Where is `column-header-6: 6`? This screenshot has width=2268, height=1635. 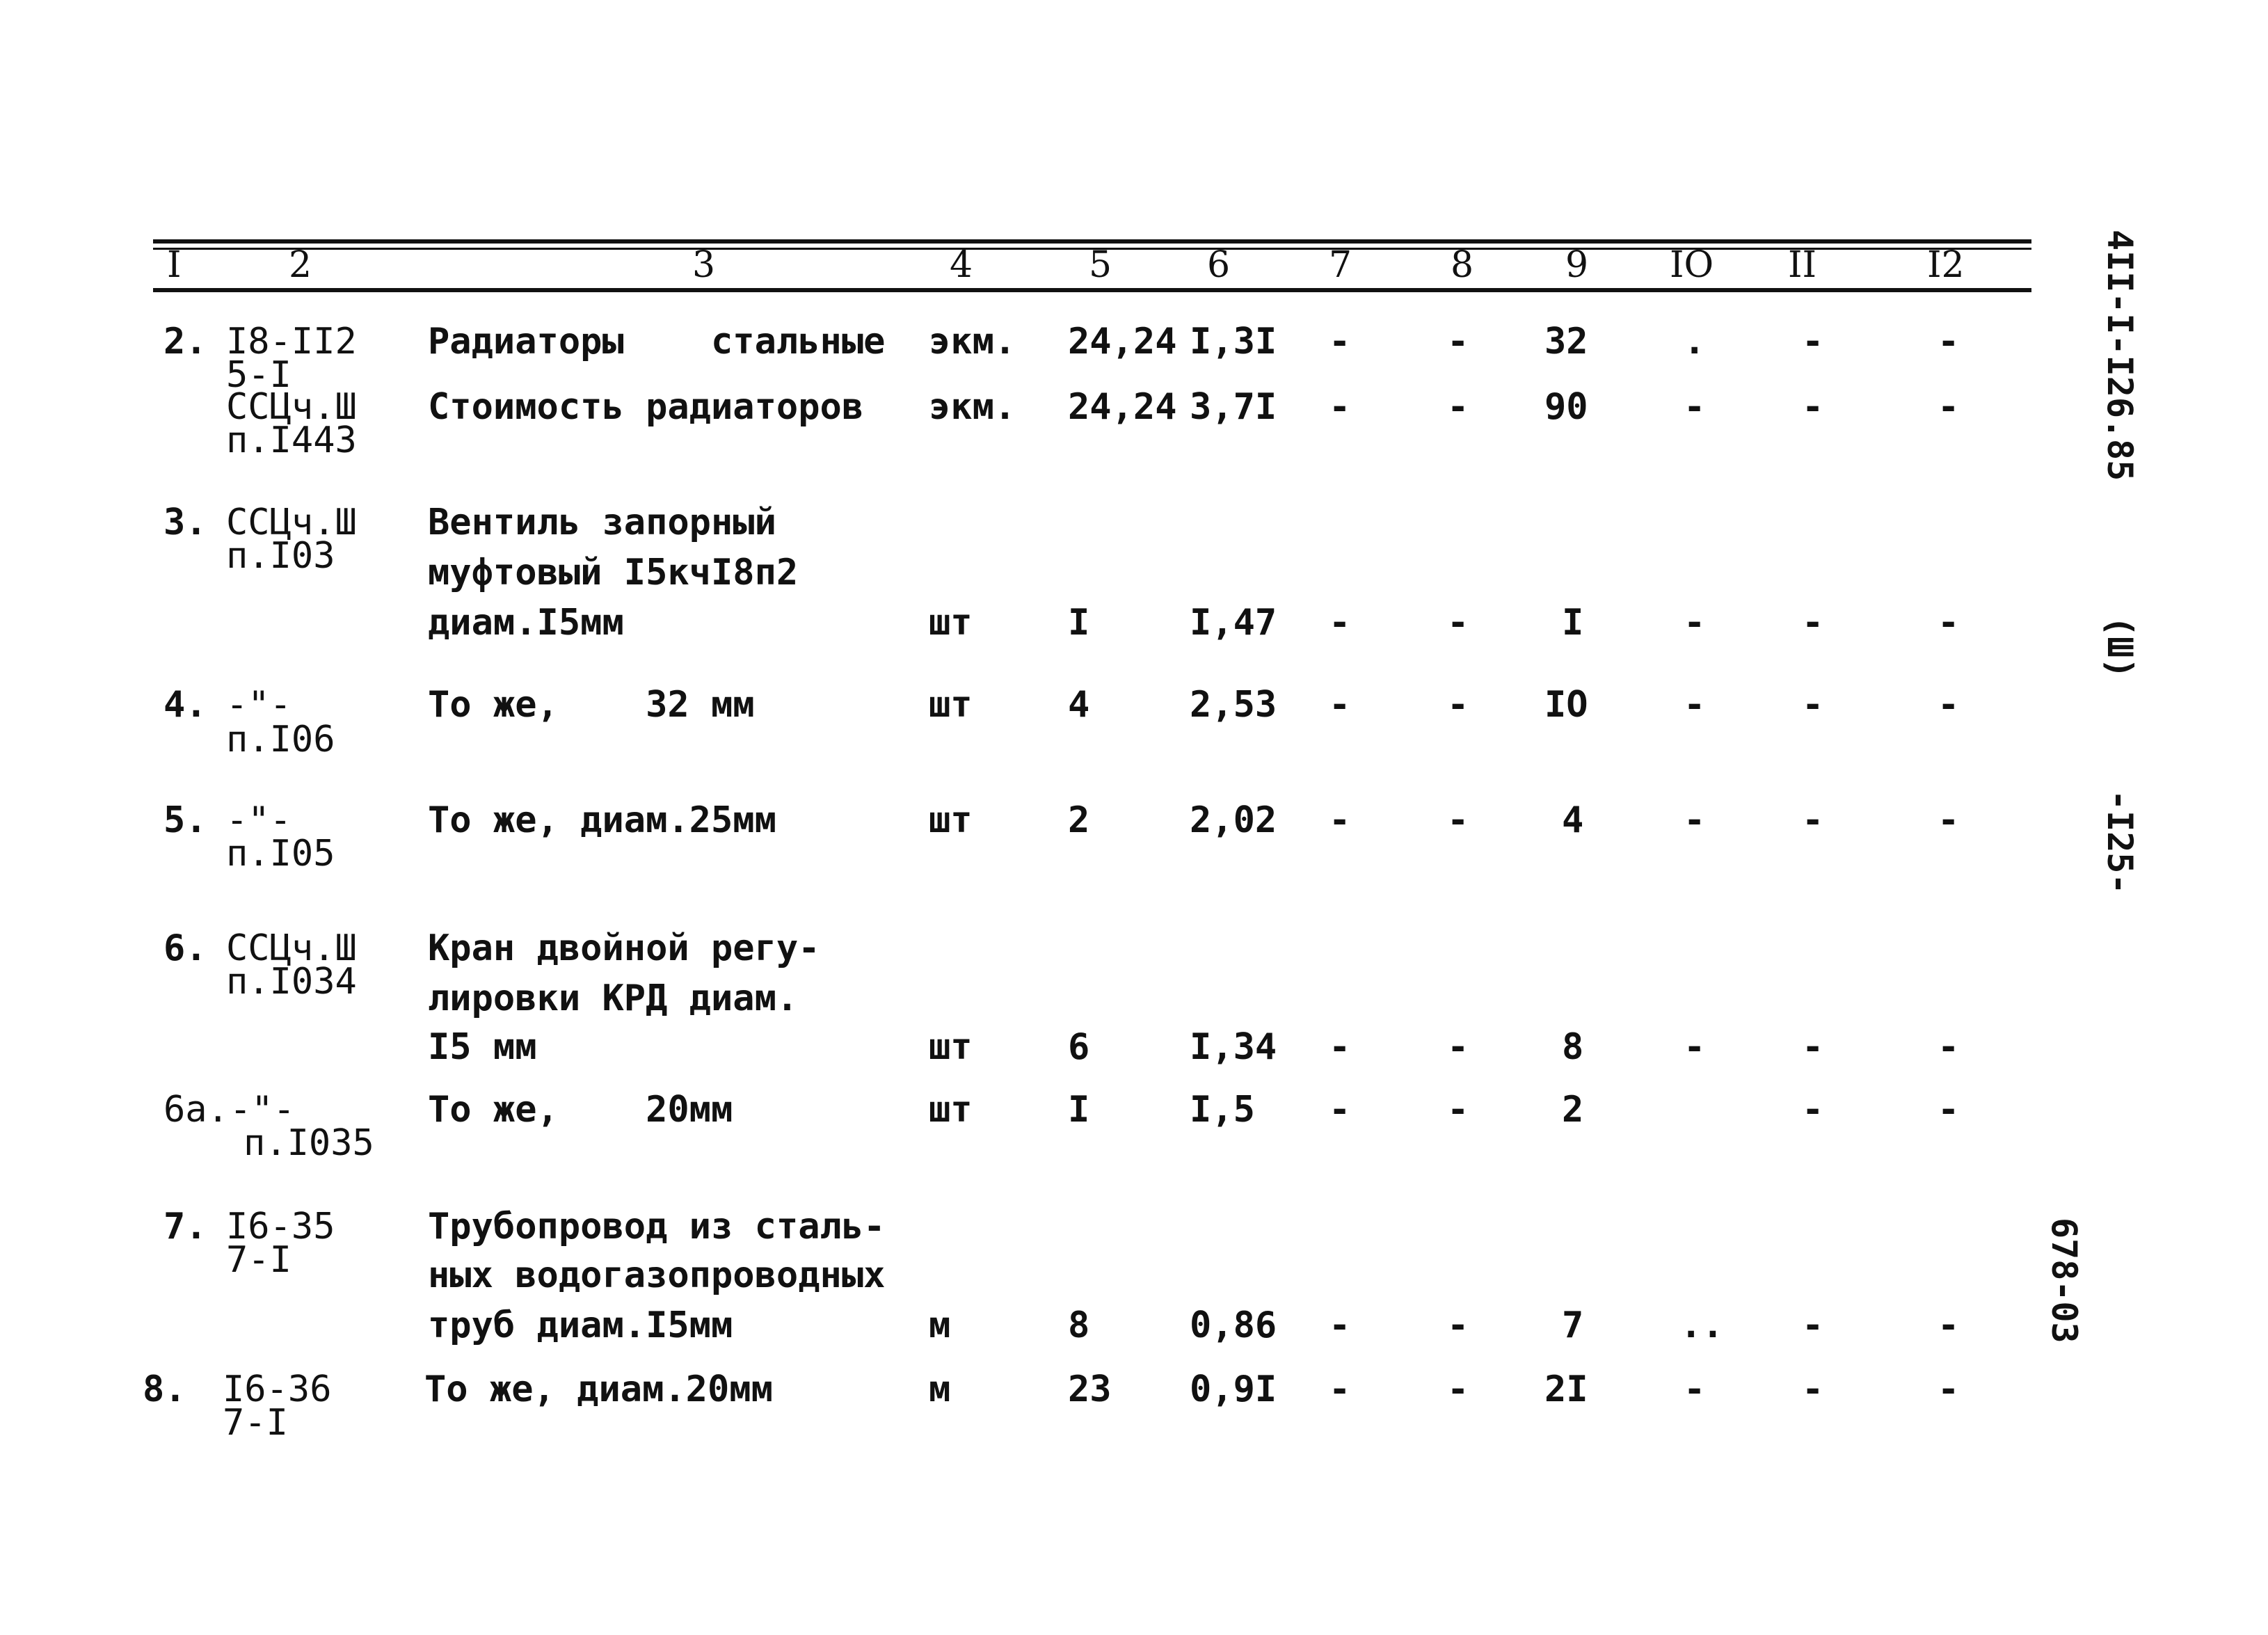 column-header-6: 6 is located at coordinates (1219, 265).